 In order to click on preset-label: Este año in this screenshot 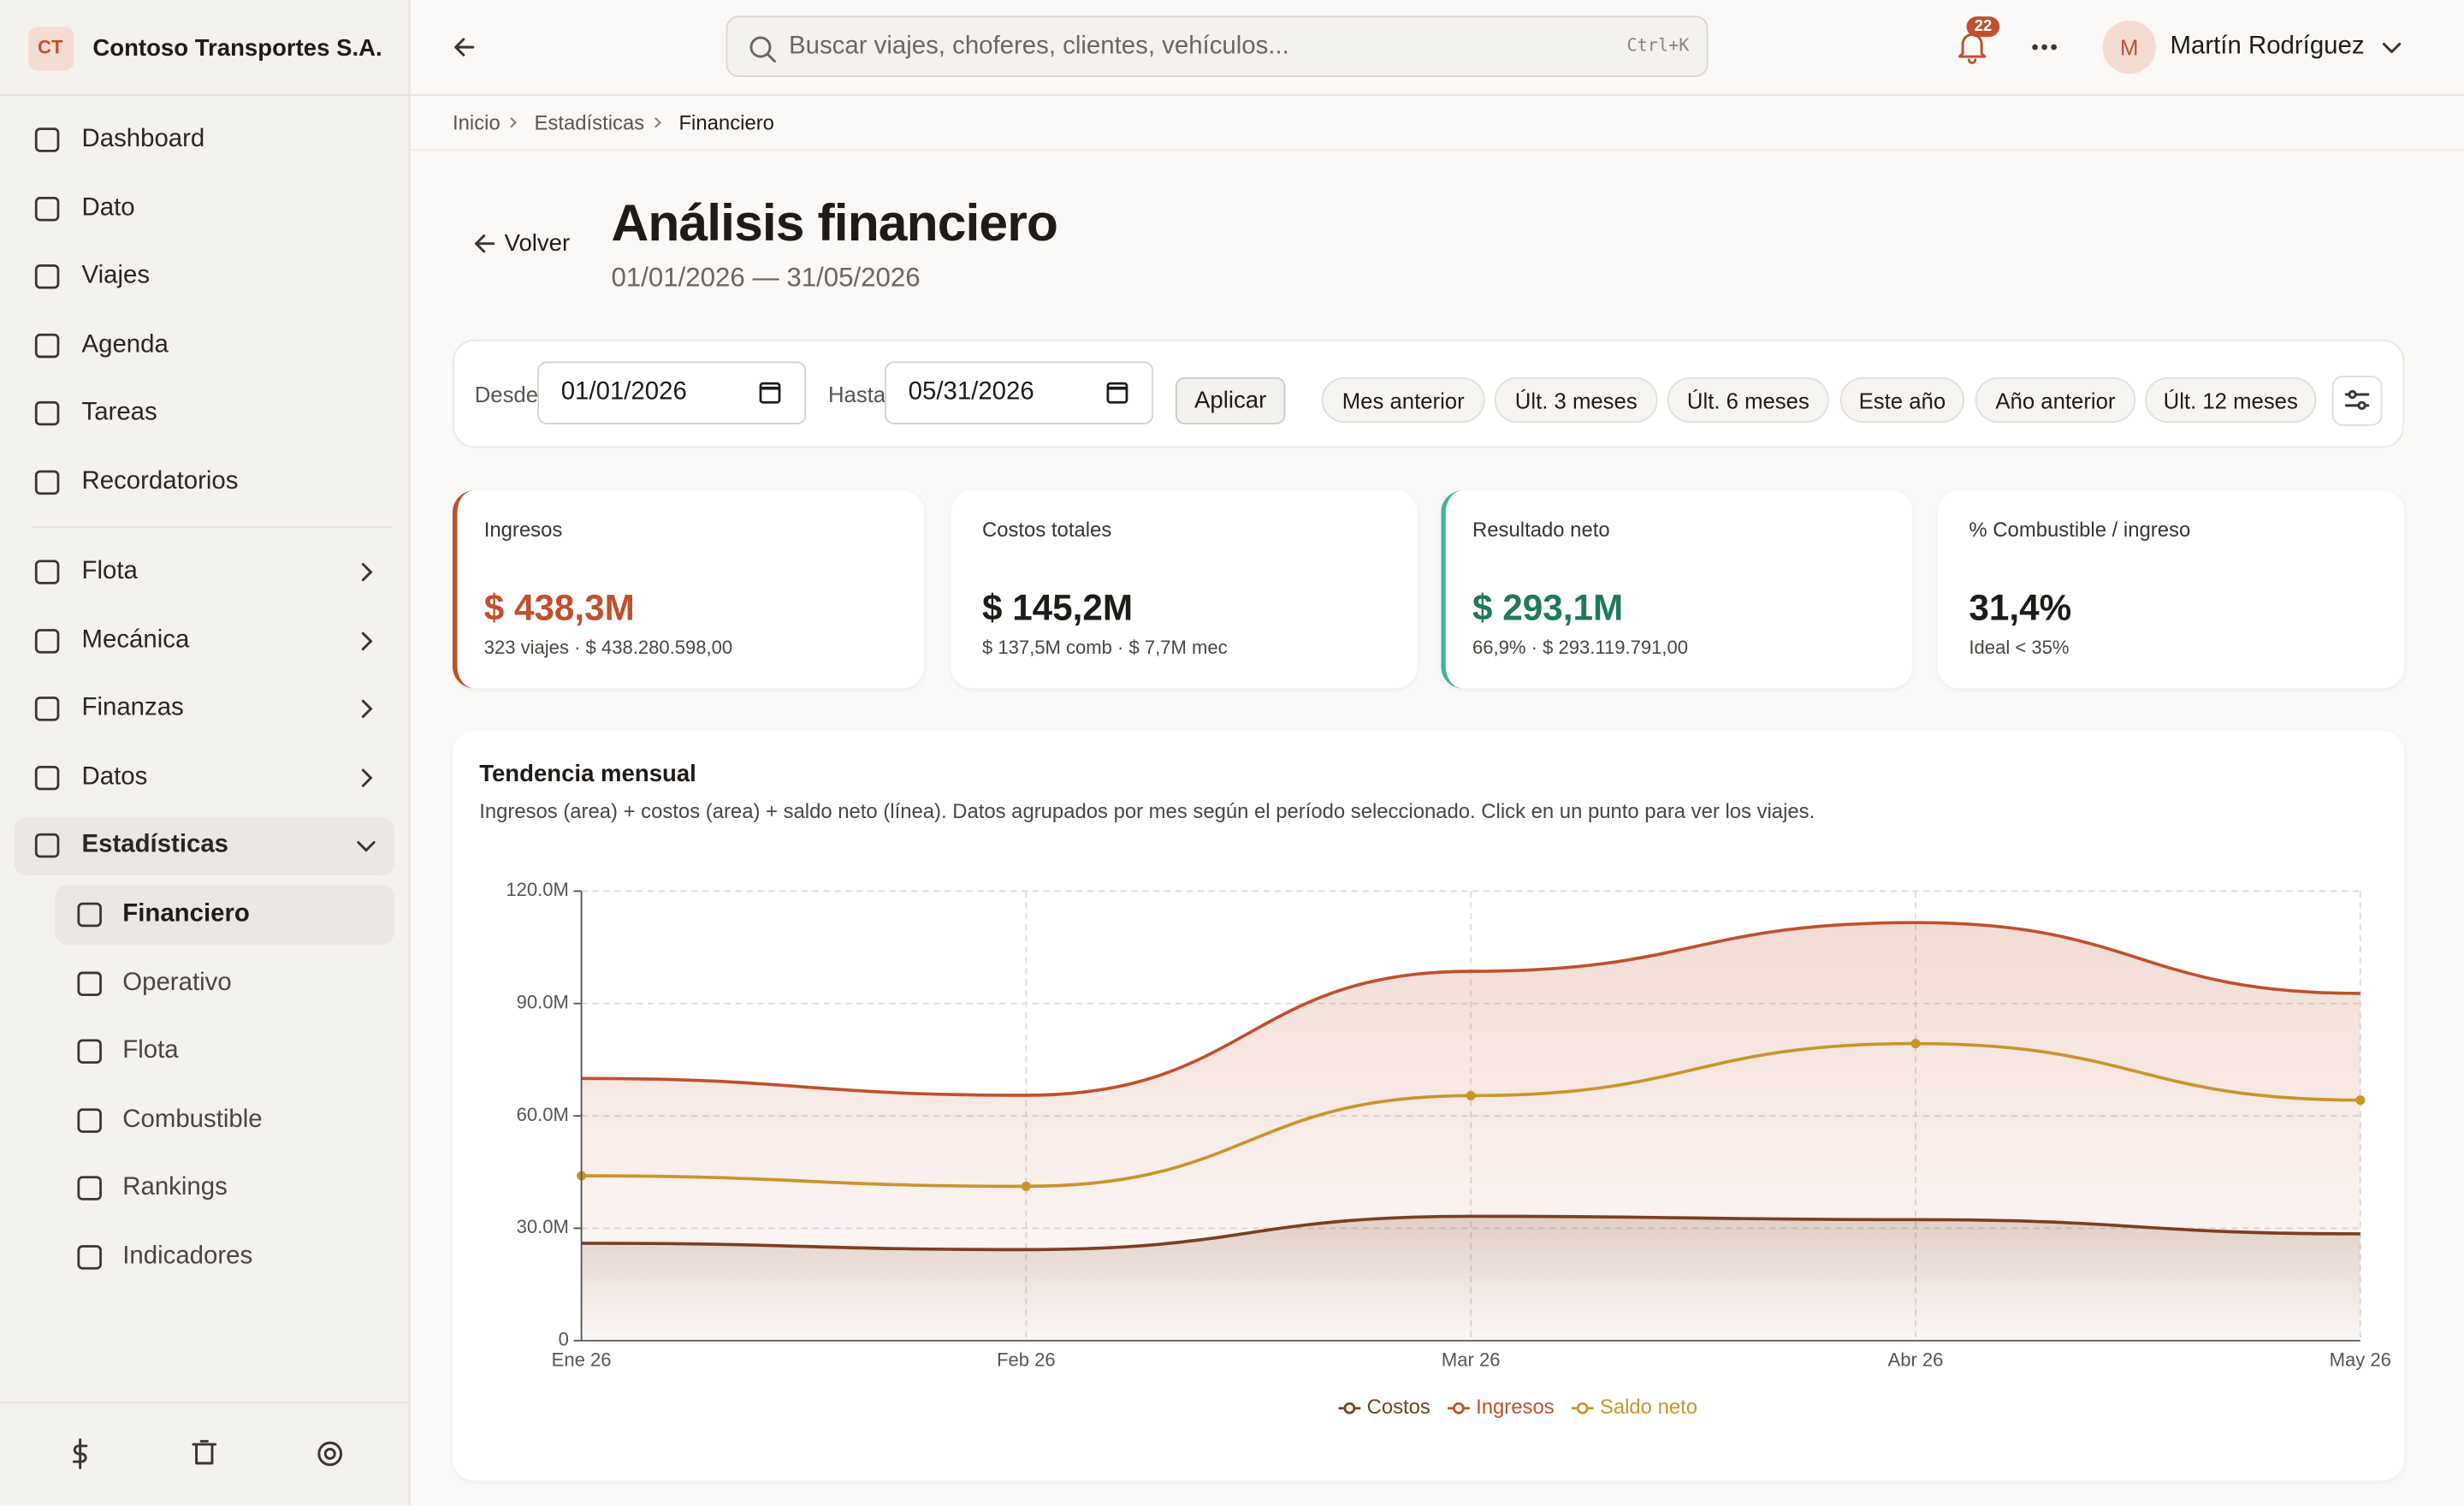, I will do `click(1902, 401)`.